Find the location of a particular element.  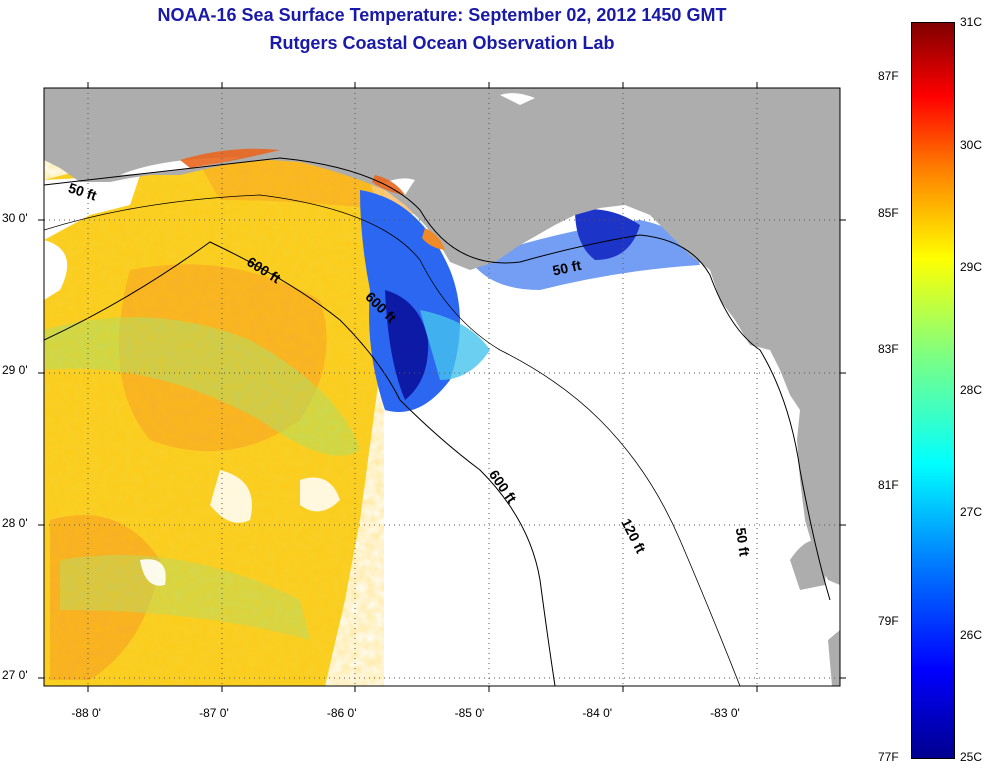

lon-tick-label: -86 0' is located at coordinates (341, 713).